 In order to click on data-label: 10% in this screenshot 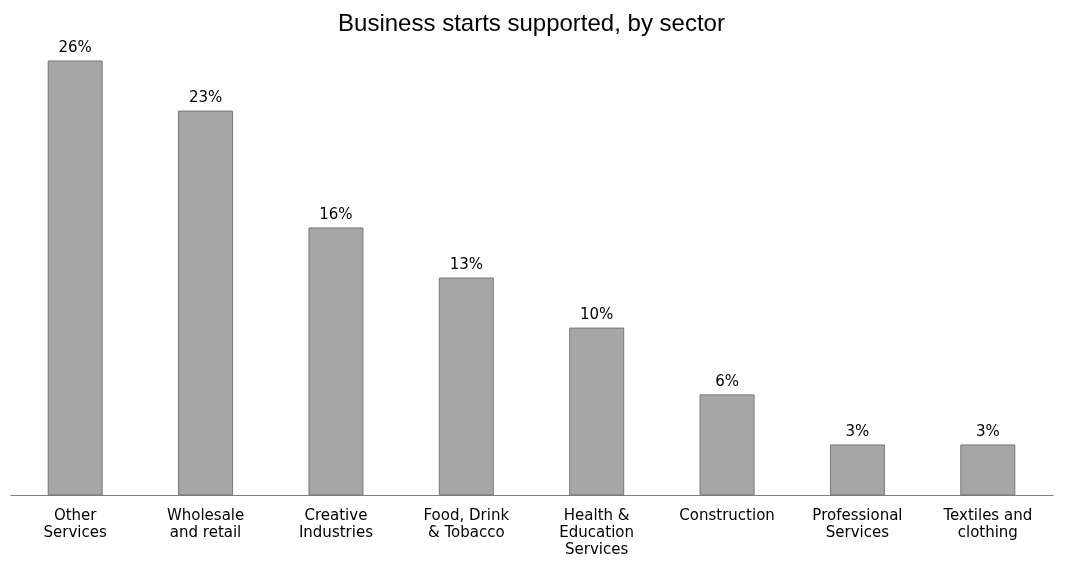, I will do `click(597, 314)`.